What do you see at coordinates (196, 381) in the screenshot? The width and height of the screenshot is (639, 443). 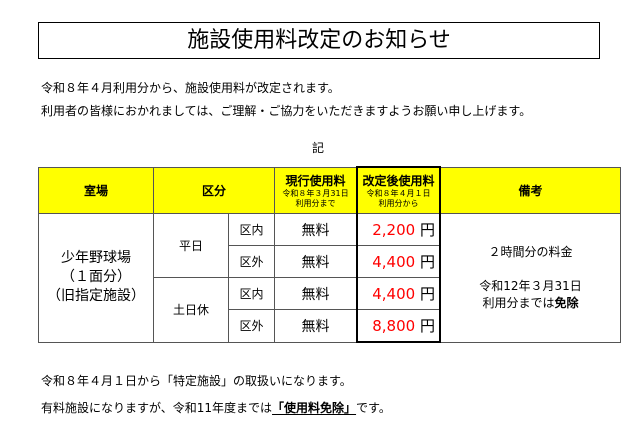 I see `footer-line-1: 令和８年４月１日から「特定施設」の取扱いになります。` at bounding box center [196, 381].